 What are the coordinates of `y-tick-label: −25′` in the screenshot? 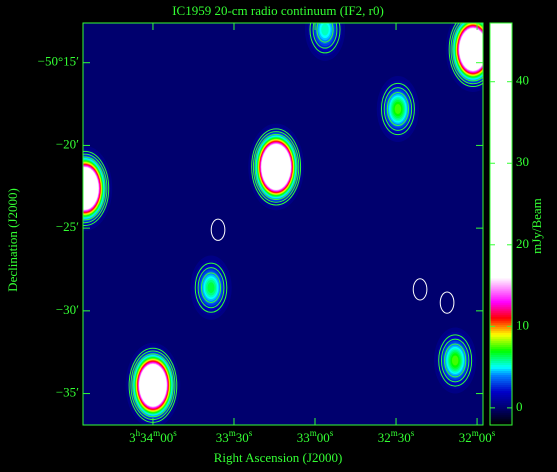 It's located at (67, 226).